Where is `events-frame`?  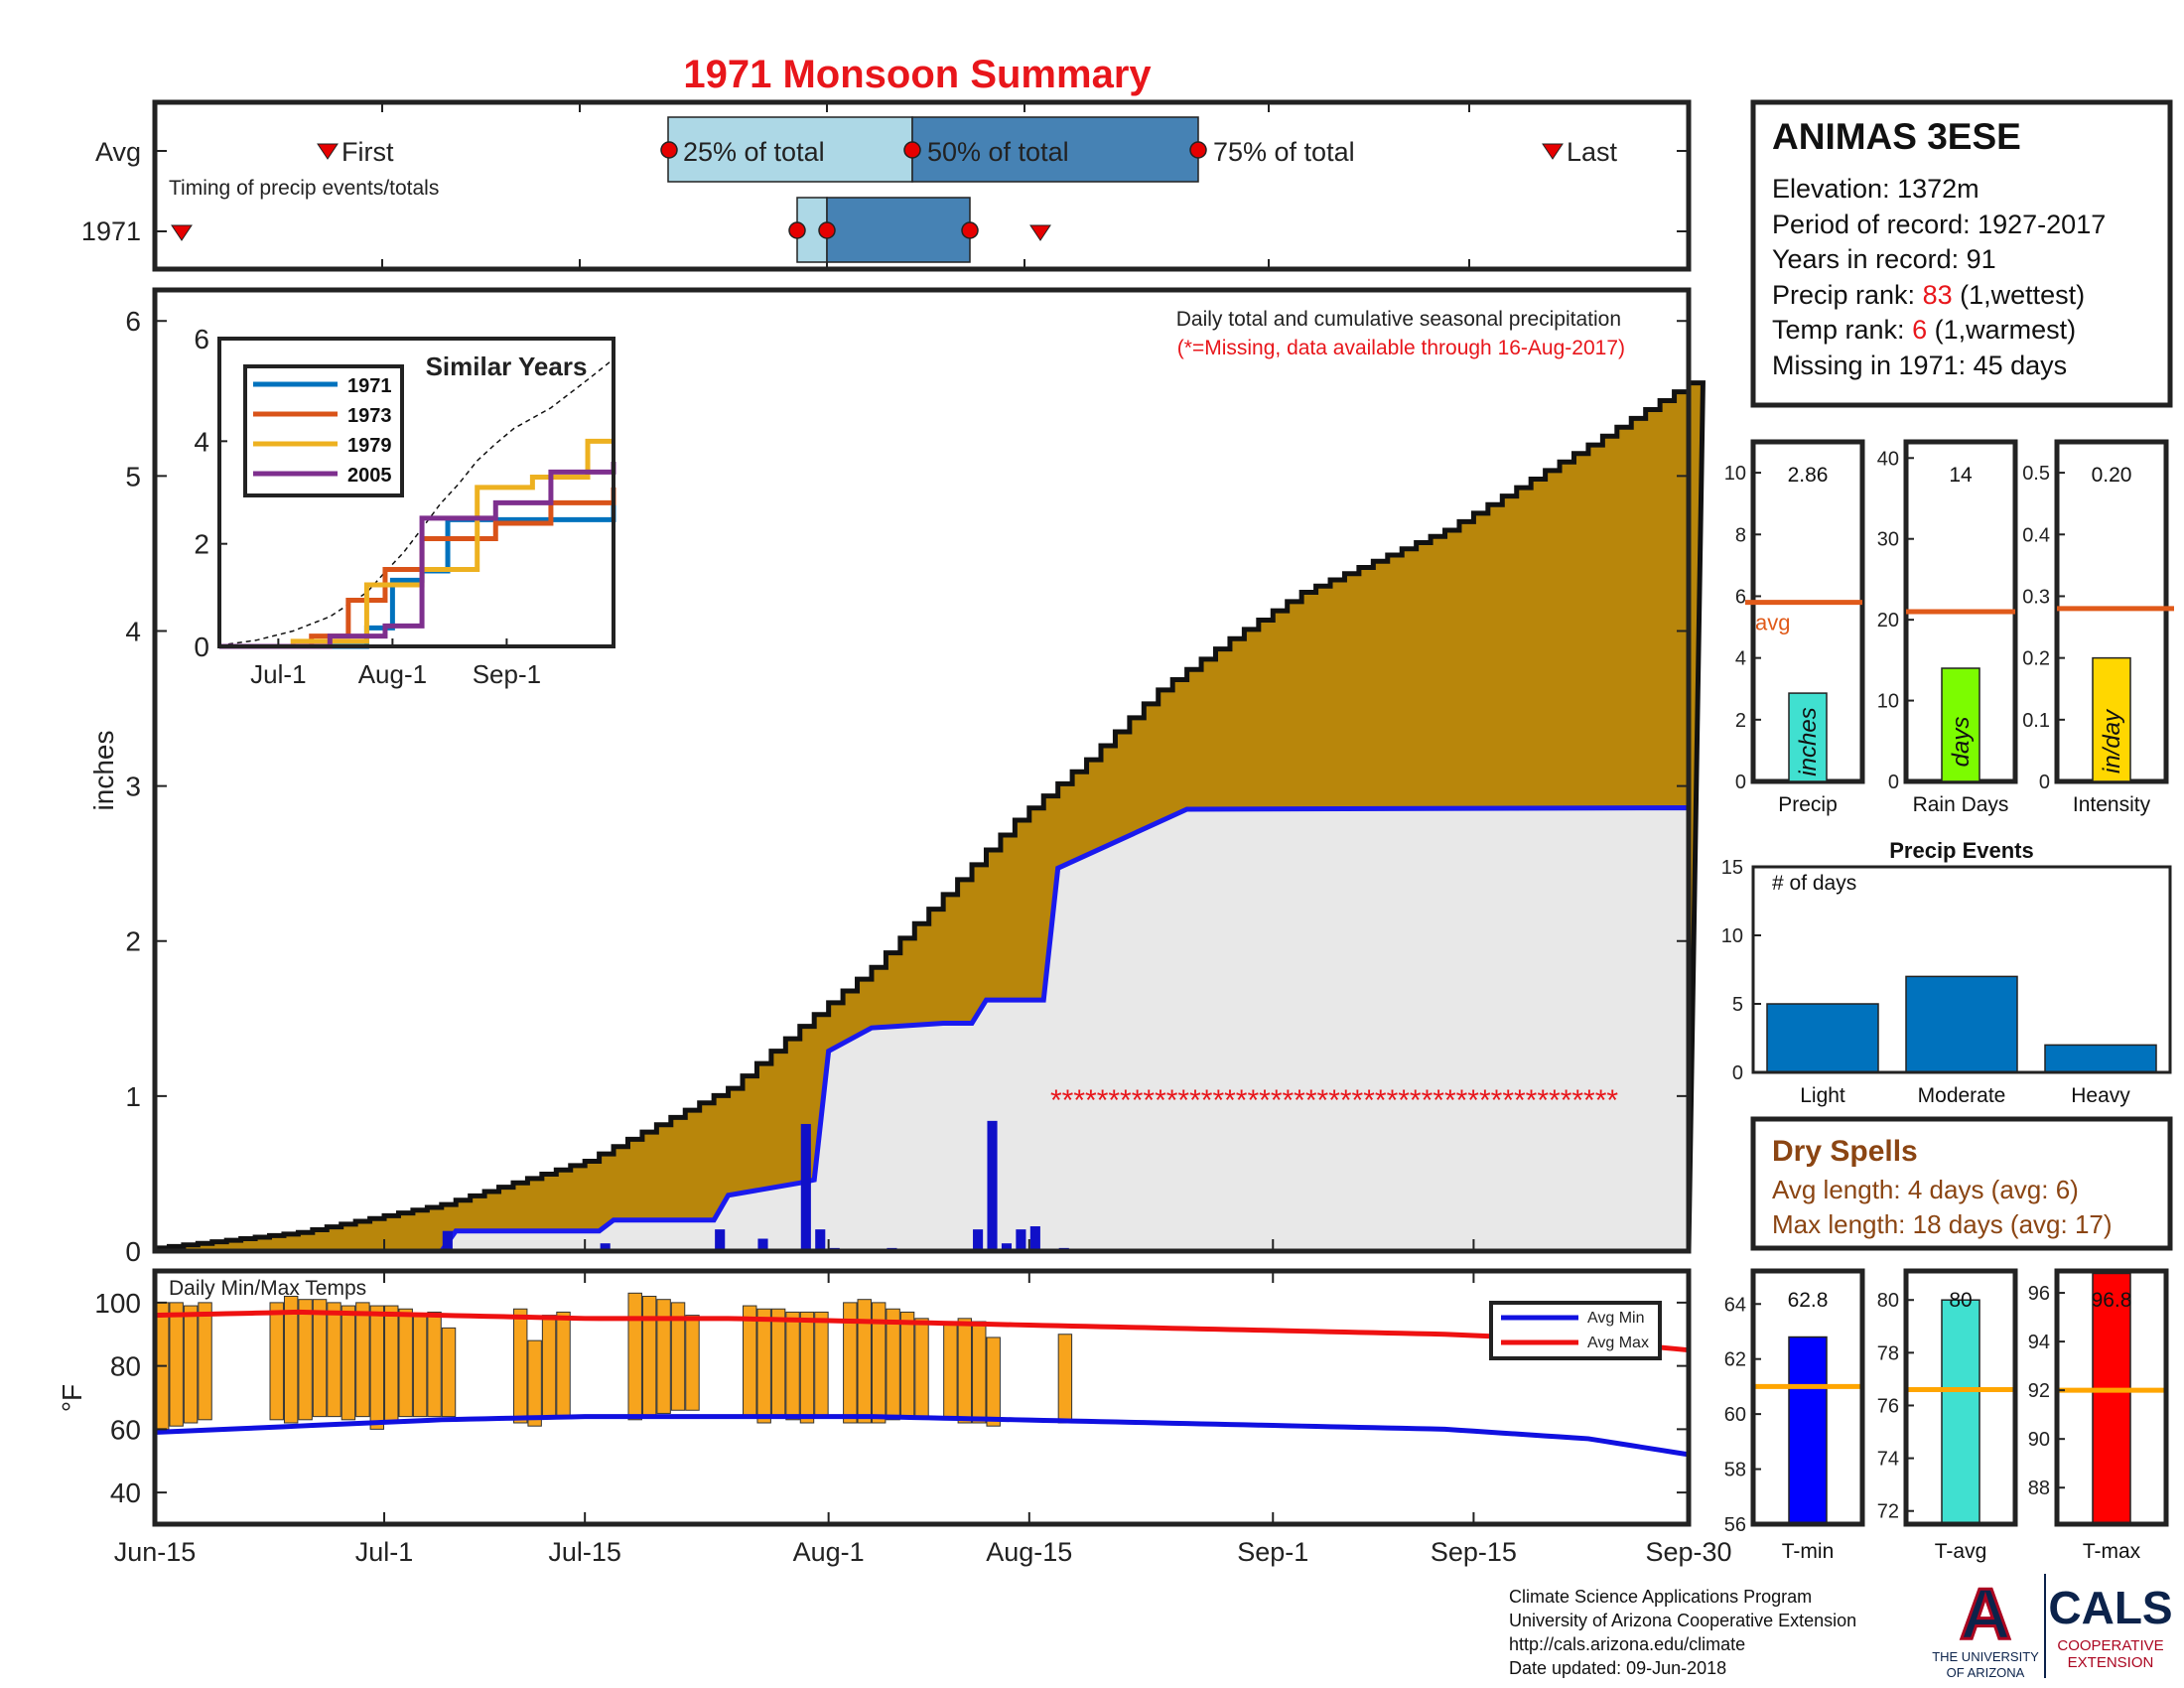 events-frame is located at coordinates (1961, 969).